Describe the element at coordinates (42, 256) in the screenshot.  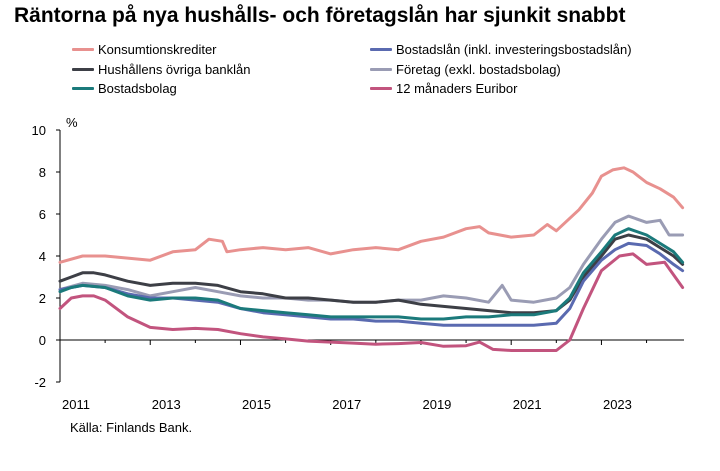
I see `y-tick-label: 4` at that location.